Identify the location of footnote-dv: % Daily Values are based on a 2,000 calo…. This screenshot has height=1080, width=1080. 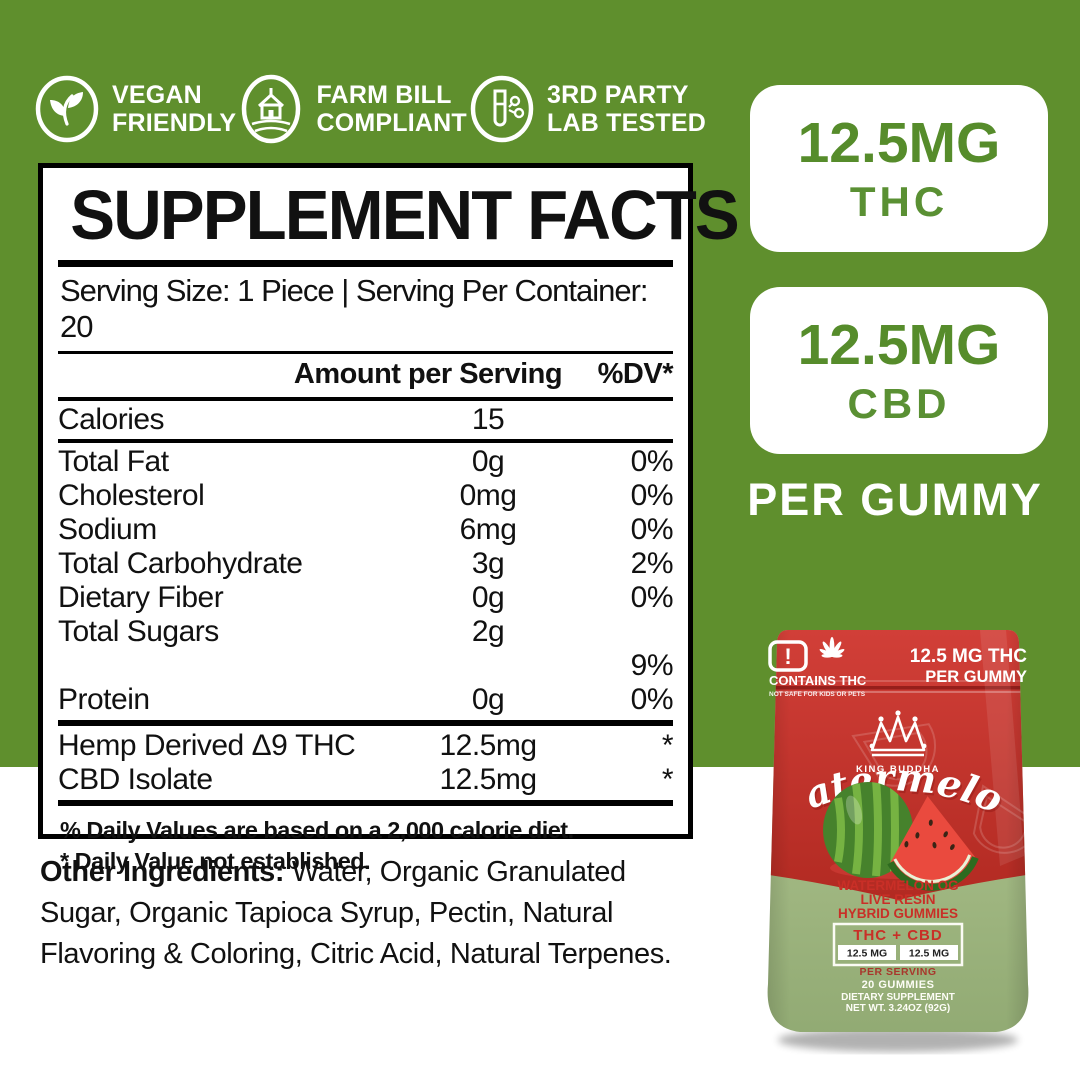
(317, 830).